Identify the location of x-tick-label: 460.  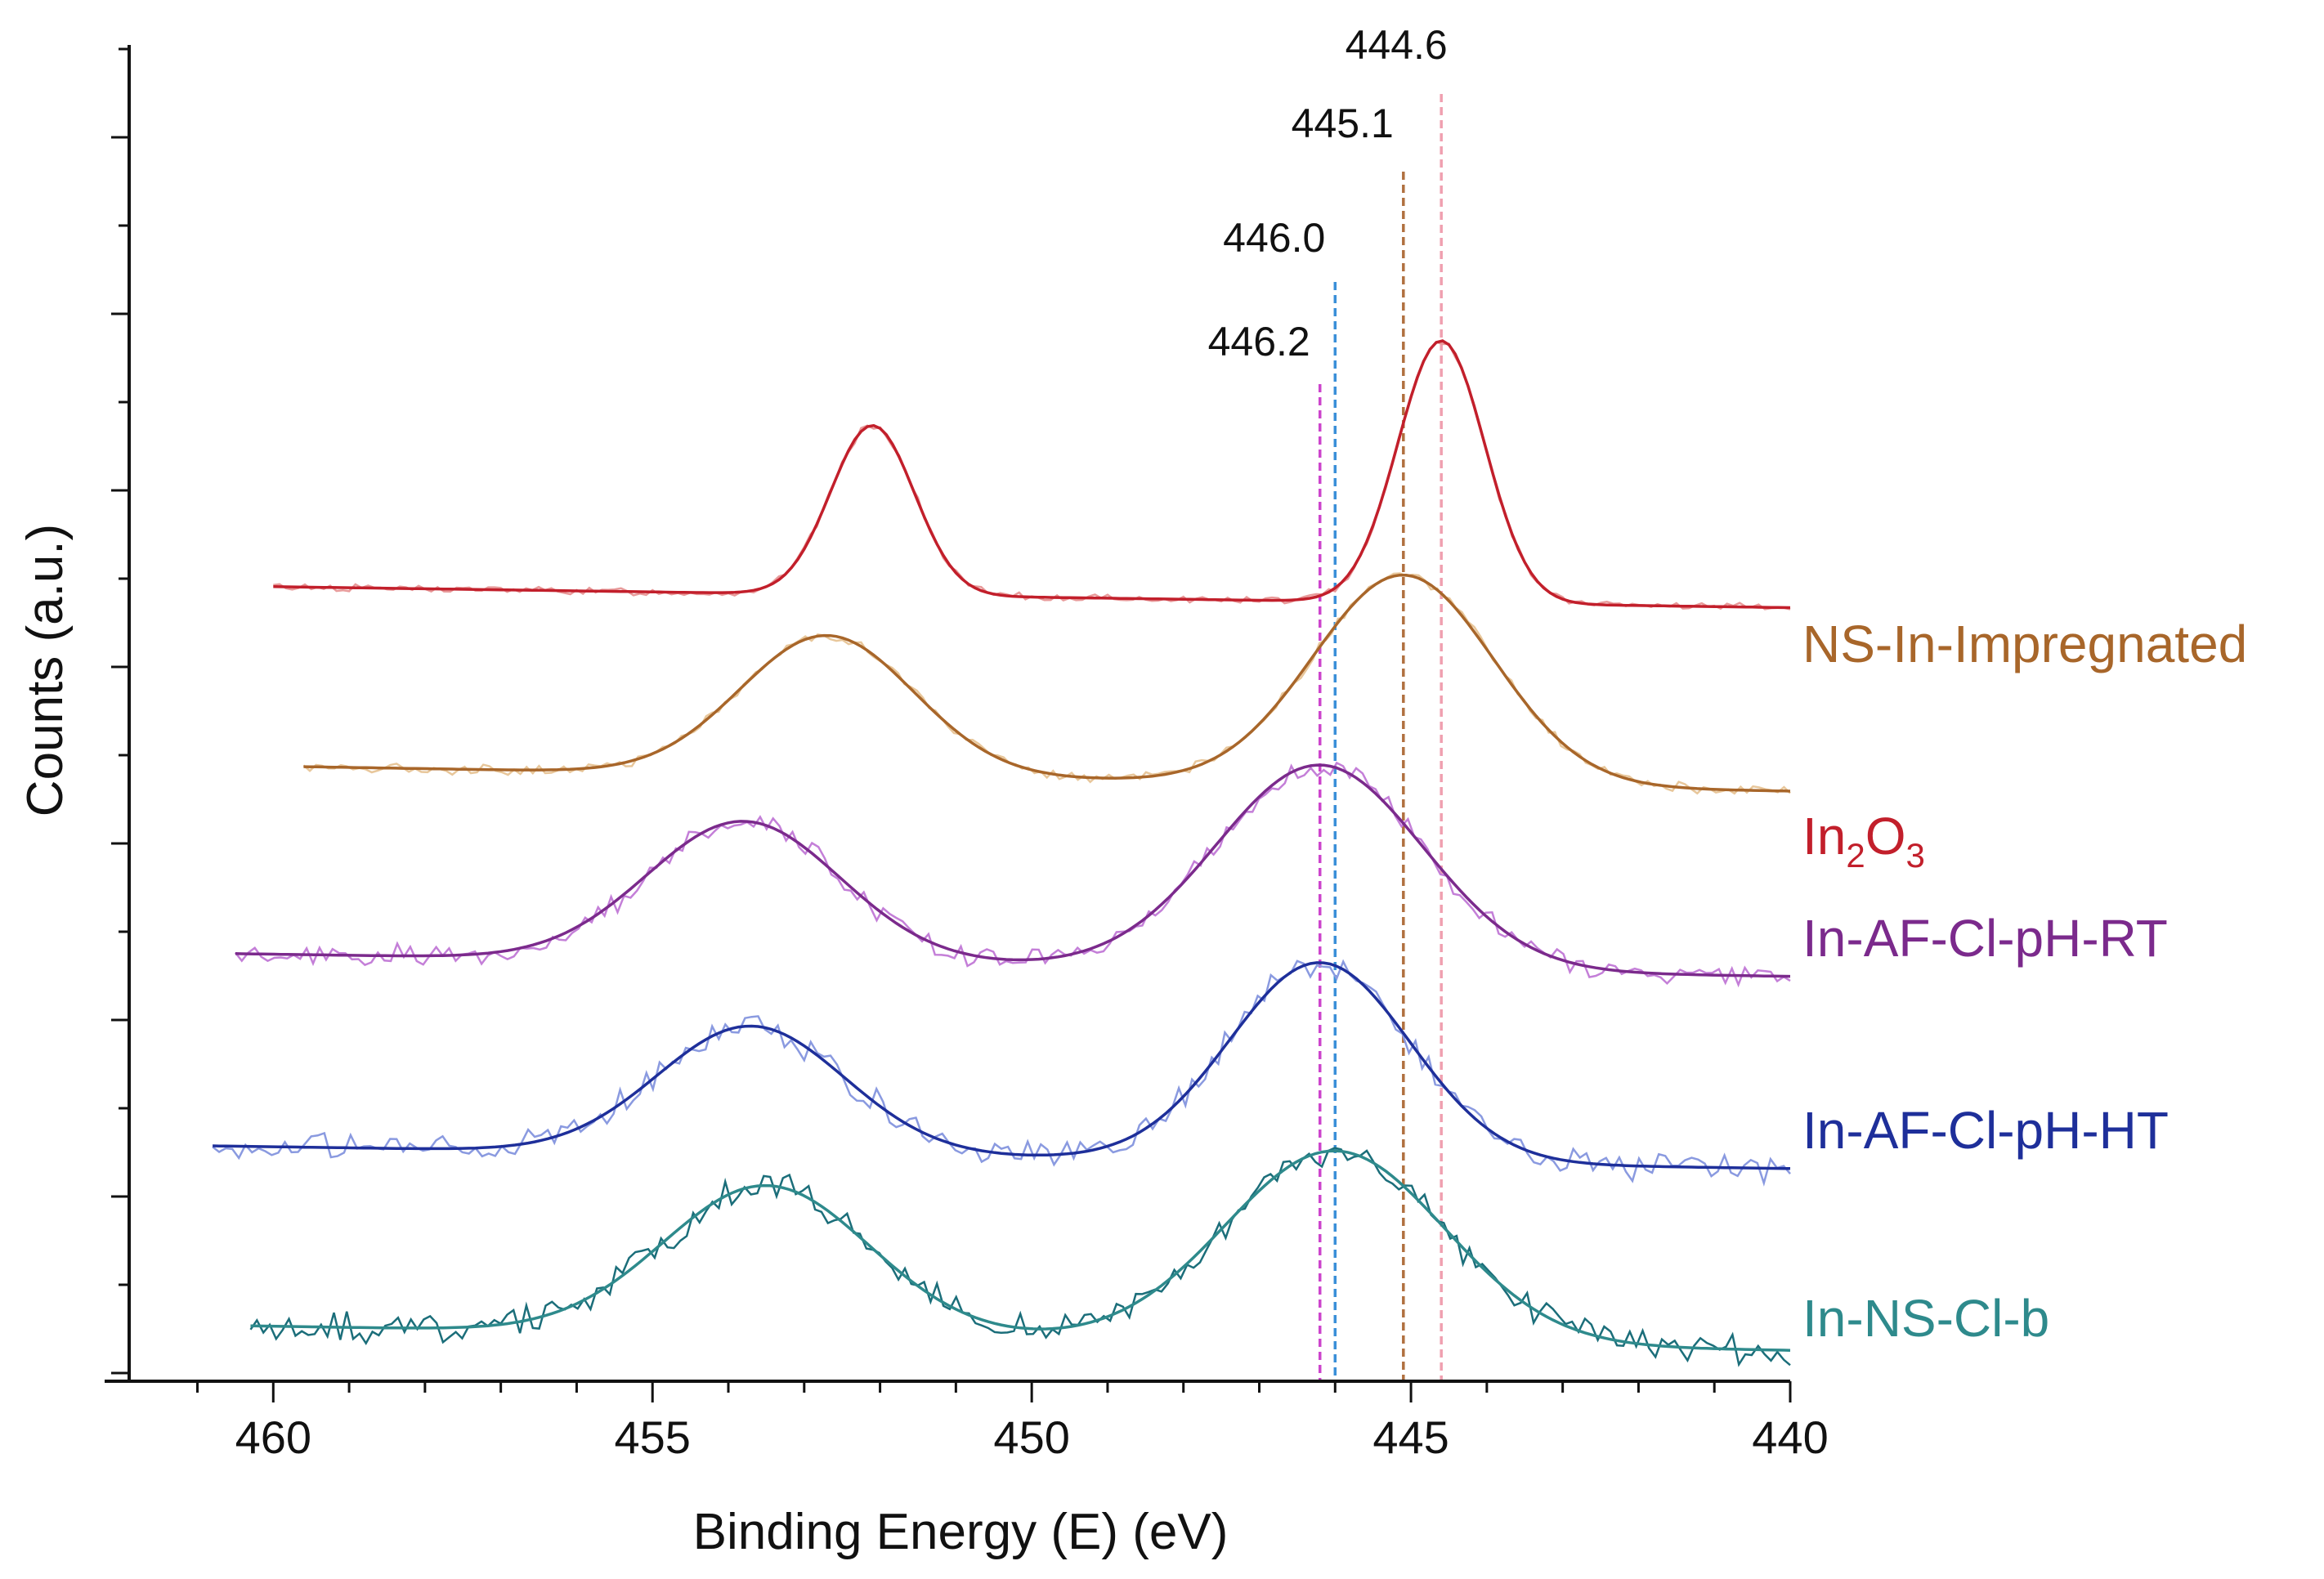
(273, 1437).